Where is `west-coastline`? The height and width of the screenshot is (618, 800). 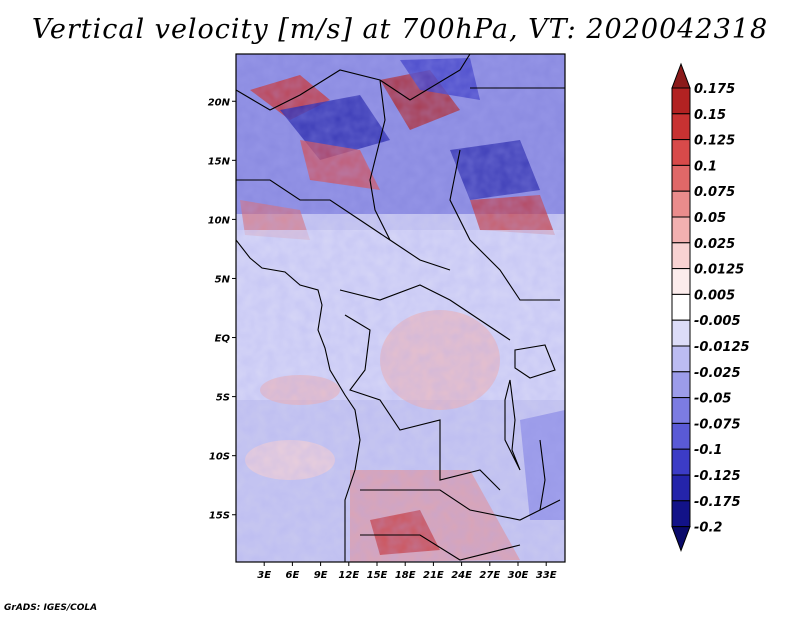 west-coastline is located at coordinates (298, 400).